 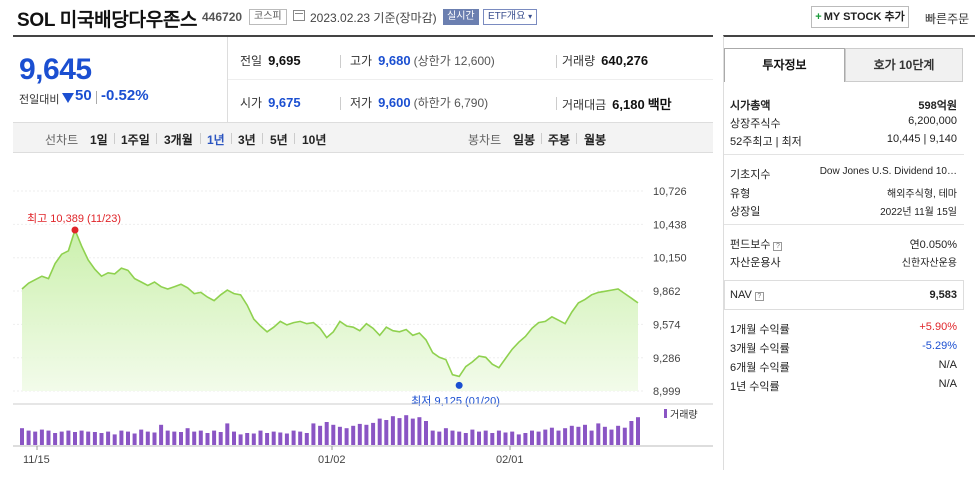 What do you see at coordinates (595, 140) in the screenshot?
I see `candle-monthly: 월봉` at bounding box center [595, 140].